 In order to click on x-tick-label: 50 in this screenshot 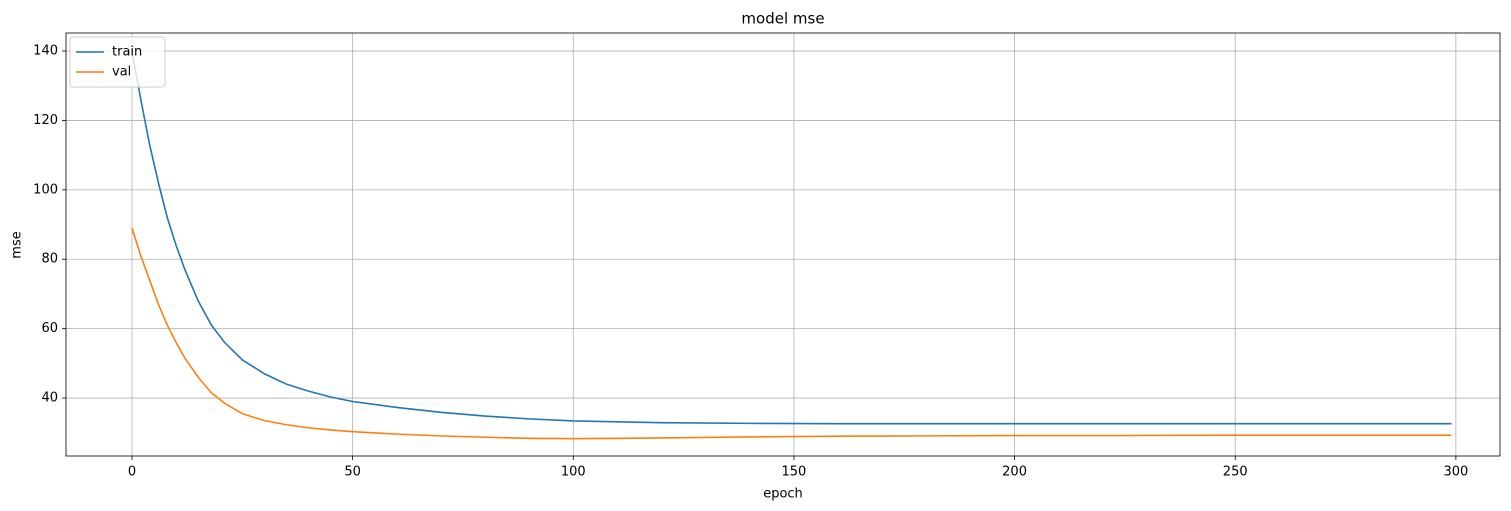, I will do `click(352, 472)`.